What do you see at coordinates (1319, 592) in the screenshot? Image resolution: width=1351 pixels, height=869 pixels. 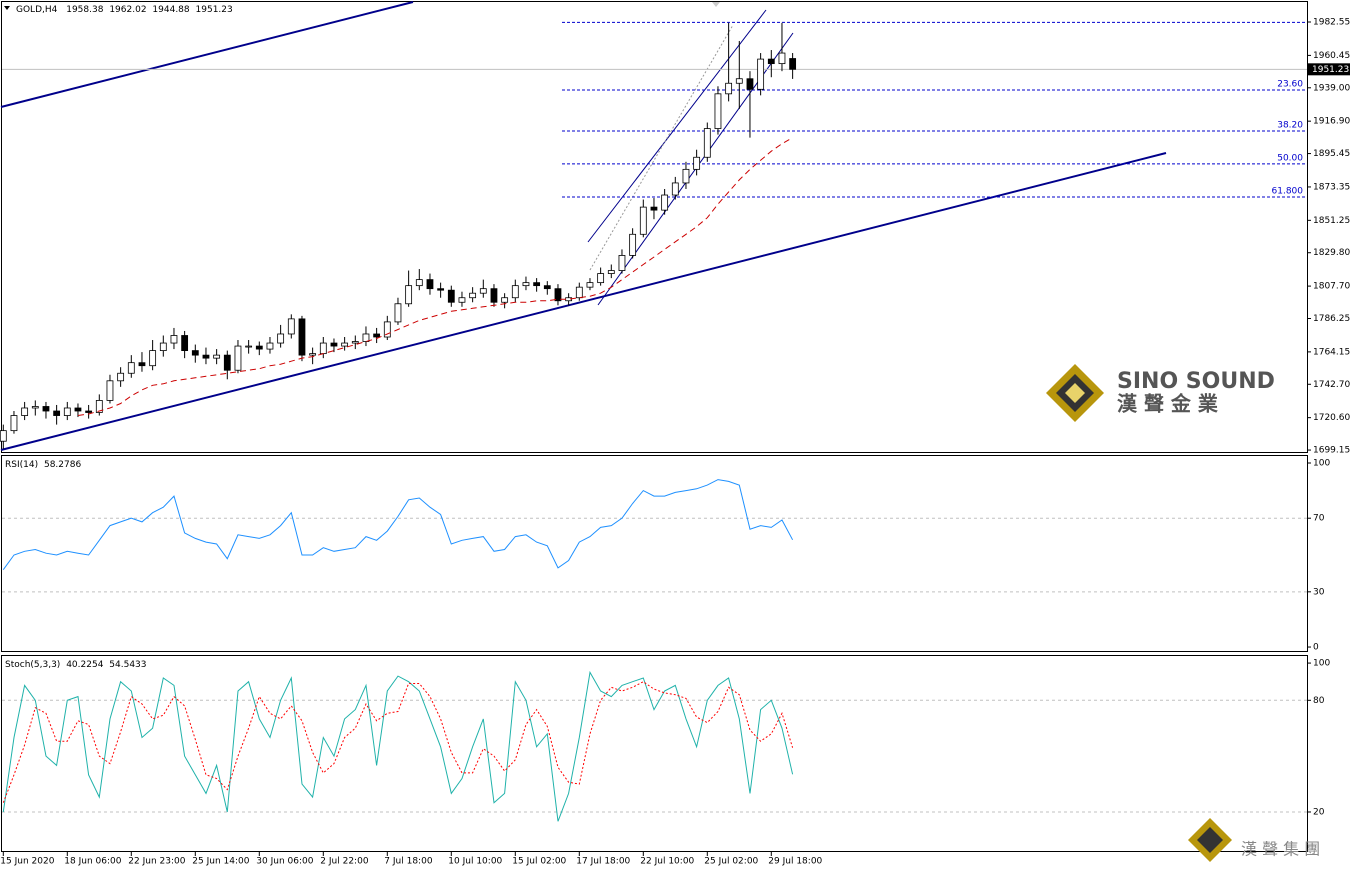 I see `y-tick-label: 30` at bounding box center [1319, 592].